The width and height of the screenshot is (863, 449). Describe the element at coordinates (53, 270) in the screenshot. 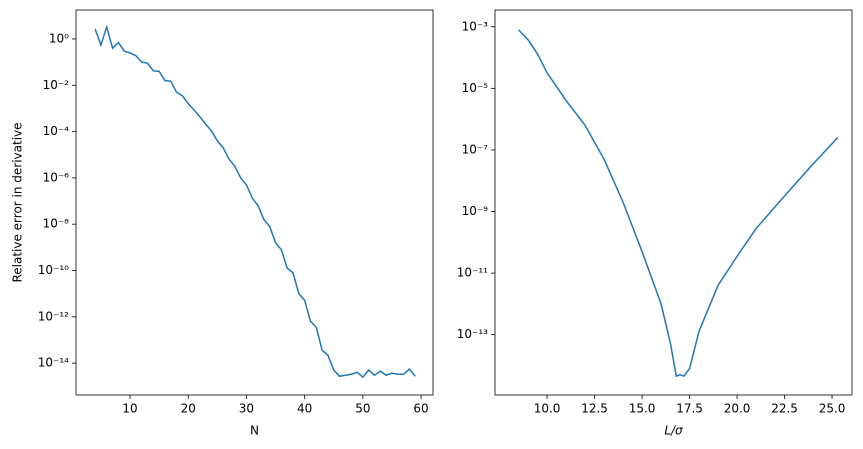

I see `y-tick-label: 10⁻¹⁰` at that location.